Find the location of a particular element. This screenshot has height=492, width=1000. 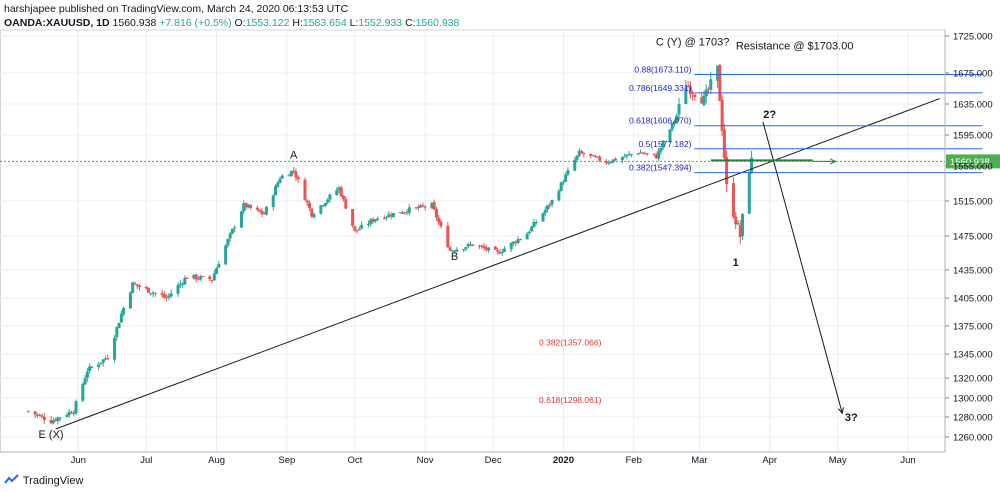

y-tick-label: 1345.000 is located at coordinates (973, 355).